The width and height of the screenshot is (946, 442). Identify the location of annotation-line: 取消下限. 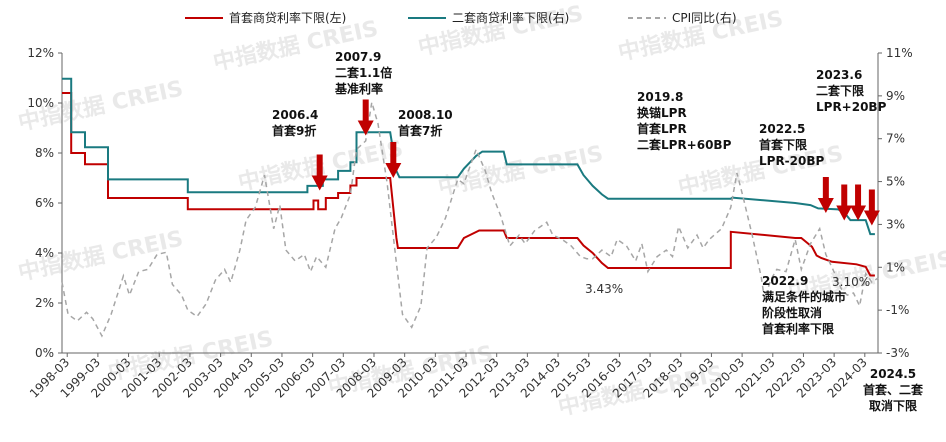
(893, 405).